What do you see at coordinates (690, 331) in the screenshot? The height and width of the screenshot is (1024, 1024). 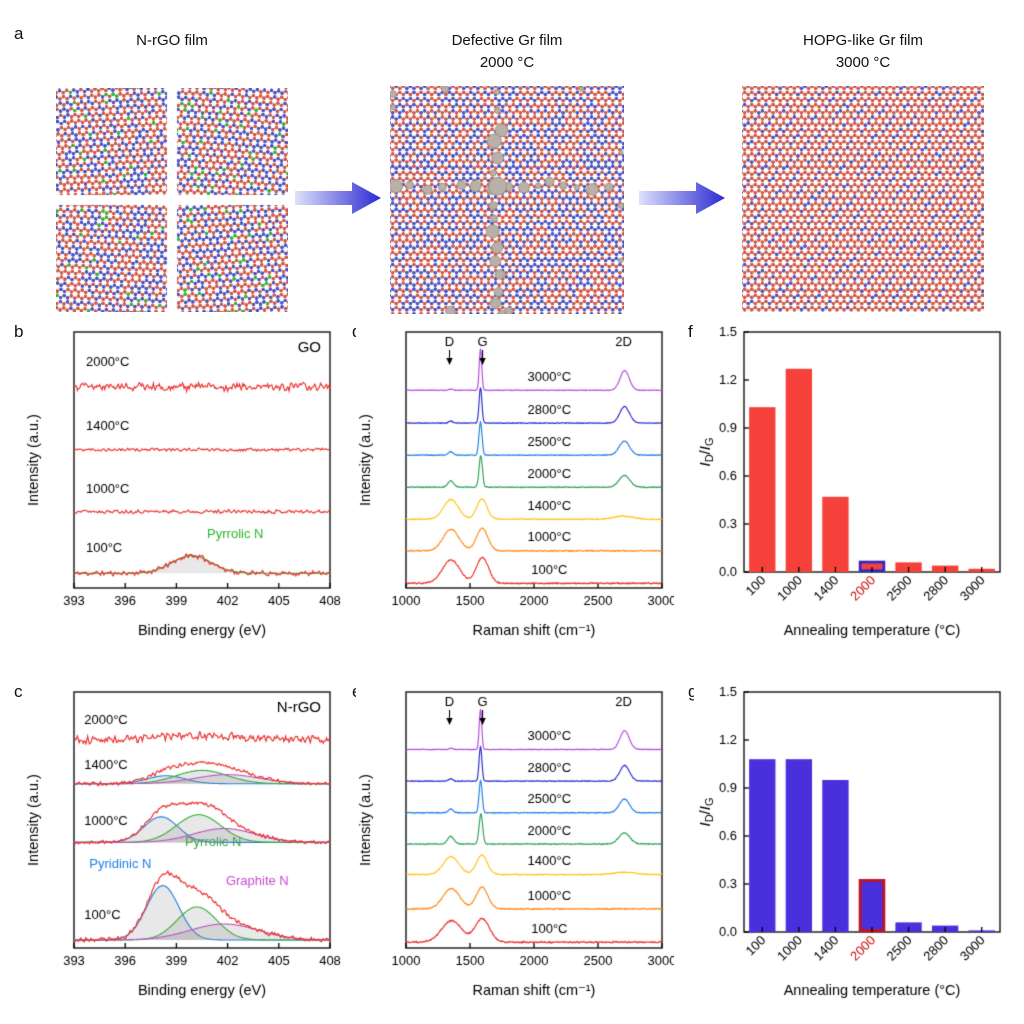 I see `panel-letter-f: f` at bounding box center [690, 331].